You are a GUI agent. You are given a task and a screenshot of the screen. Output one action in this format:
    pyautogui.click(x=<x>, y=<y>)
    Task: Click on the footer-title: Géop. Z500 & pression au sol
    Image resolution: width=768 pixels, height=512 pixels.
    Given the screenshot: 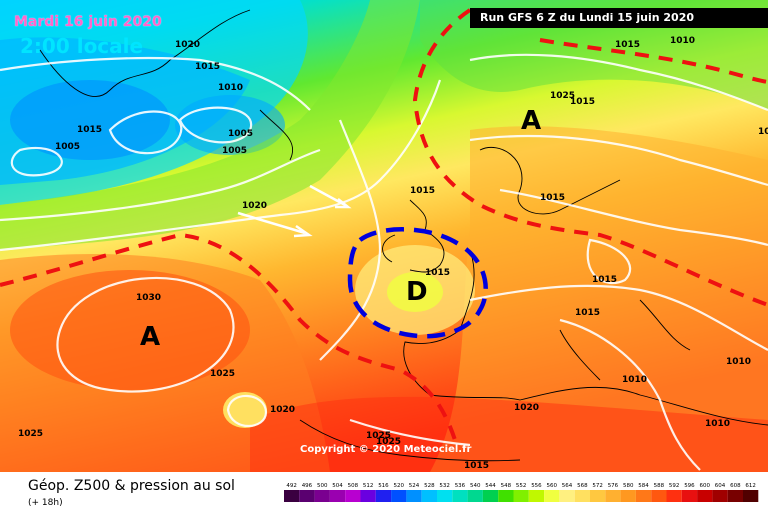 What is the action you would take?
    pyautogui.click(x=131, y=486)
    